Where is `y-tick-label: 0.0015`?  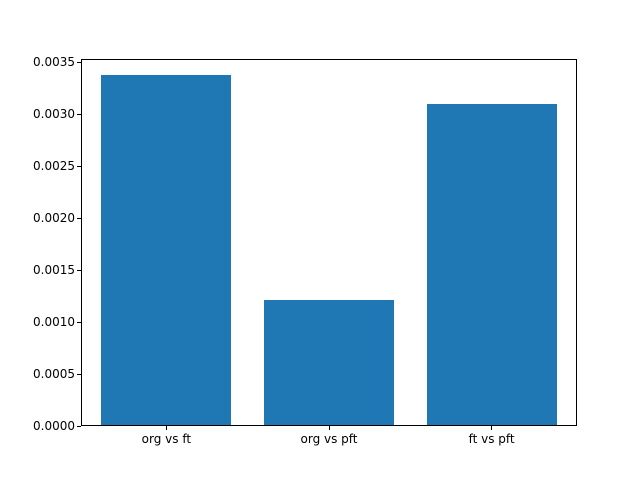
y-tick-label: 0.0015 is located at coordinates (54, 270).